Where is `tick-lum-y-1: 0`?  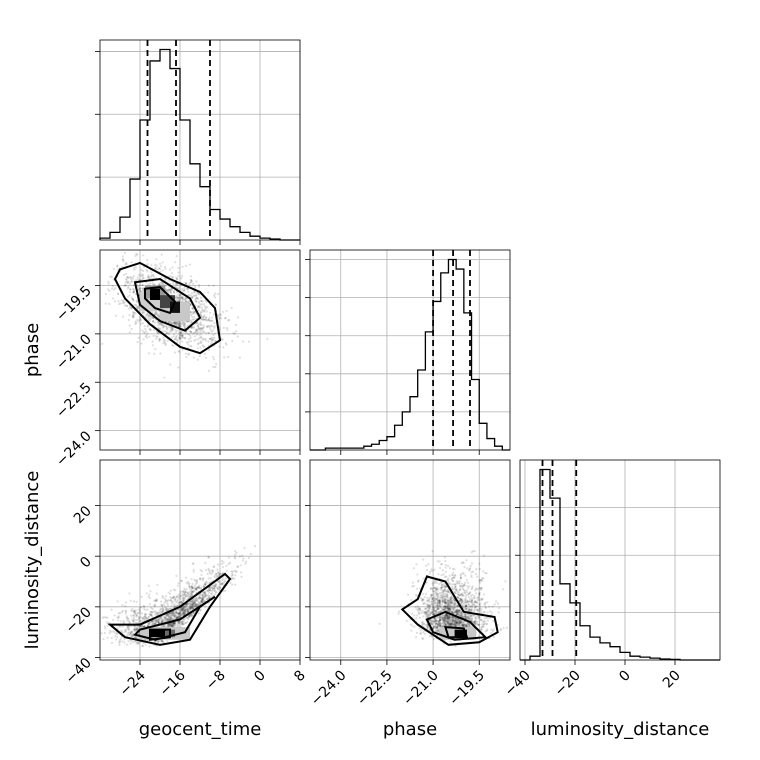 tick-lum-y-1: 0 is located at coordinates (86, 563).